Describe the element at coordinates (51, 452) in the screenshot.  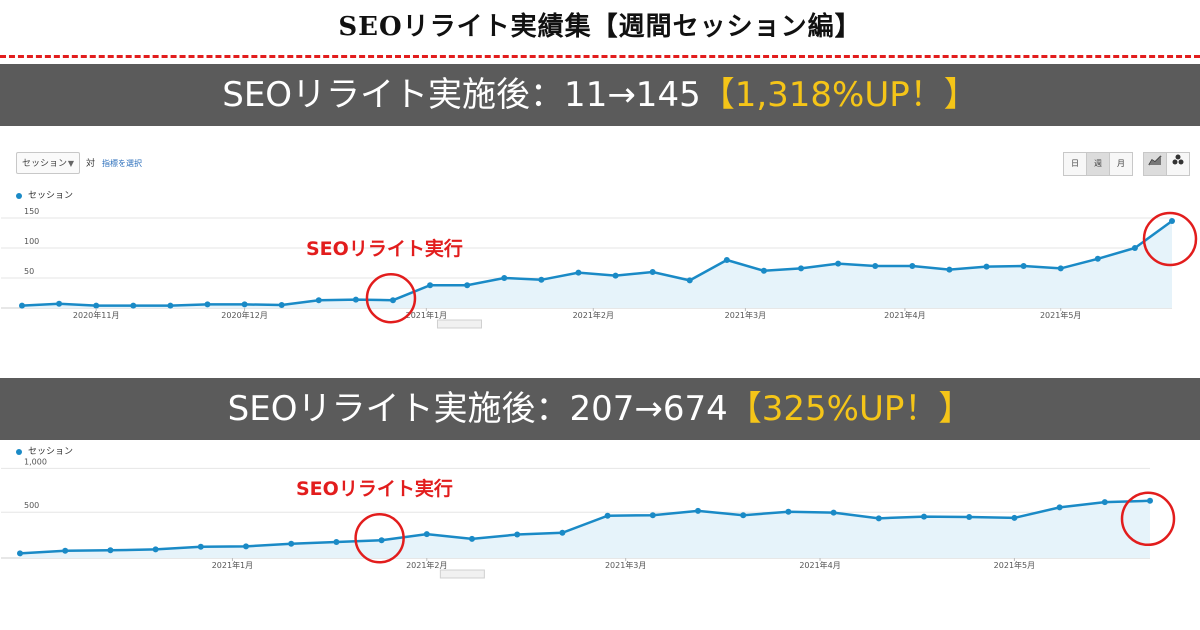
I see `chart-2-legend-label: セッション` at that location.